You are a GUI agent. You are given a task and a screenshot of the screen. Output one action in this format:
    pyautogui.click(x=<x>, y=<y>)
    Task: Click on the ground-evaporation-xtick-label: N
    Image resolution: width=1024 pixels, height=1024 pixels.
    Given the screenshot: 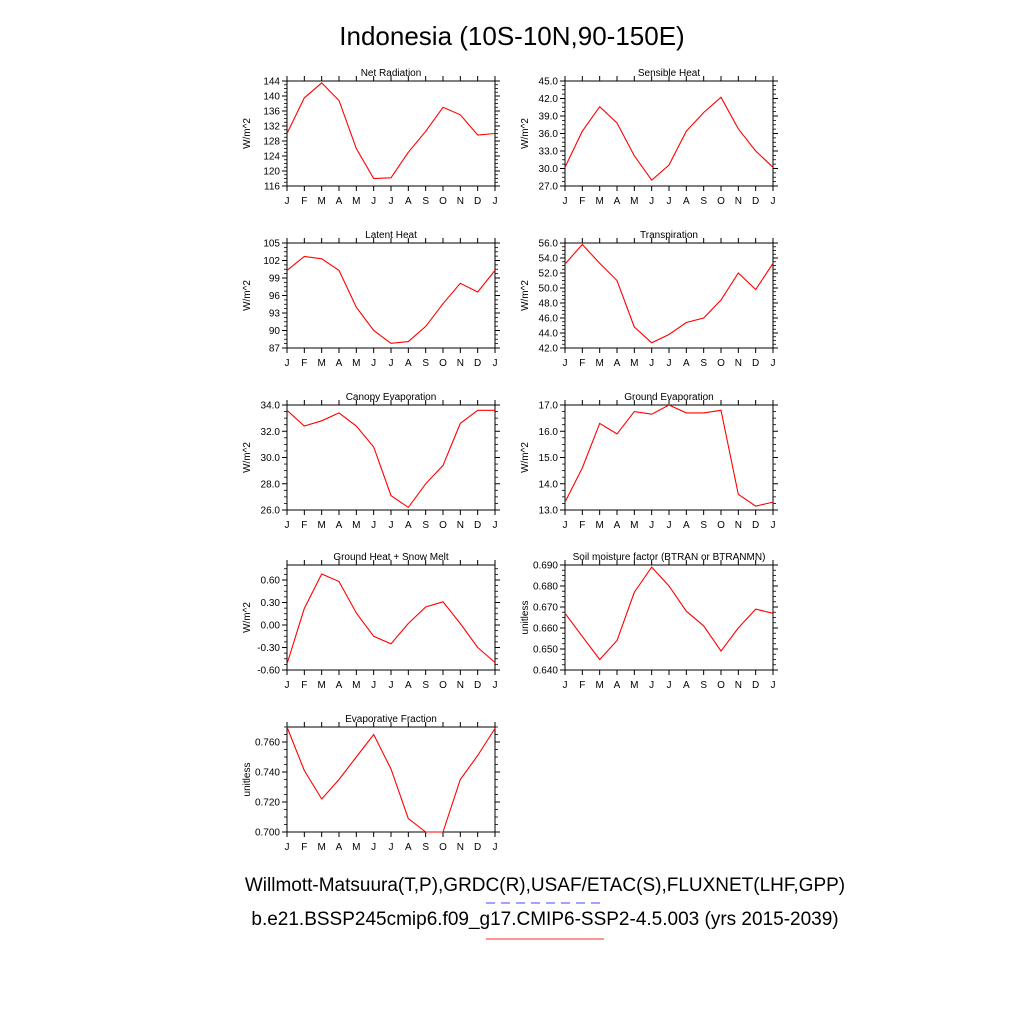 What is the action you would take?
    pyautogui.click(x=738, y=525)
    